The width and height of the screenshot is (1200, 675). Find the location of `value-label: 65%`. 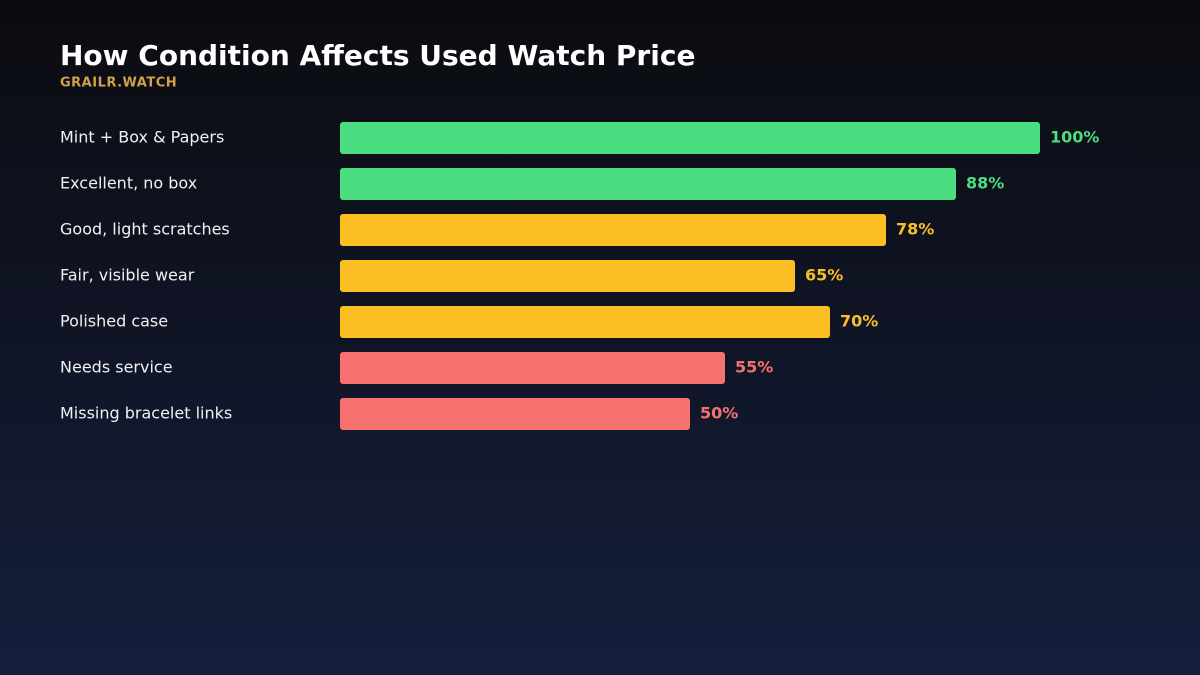

value-label: 65% is located at coordinates (824, 275).